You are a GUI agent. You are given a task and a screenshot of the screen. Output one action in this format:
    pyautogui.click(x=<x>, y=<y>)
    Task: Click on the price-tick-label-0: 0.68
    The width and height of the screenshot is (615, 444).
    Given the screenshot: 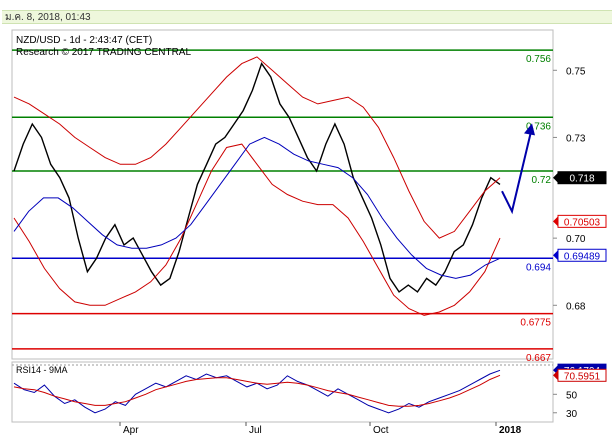 What is the action you would take?
    pyautogui.click(x=576, y=306)
    